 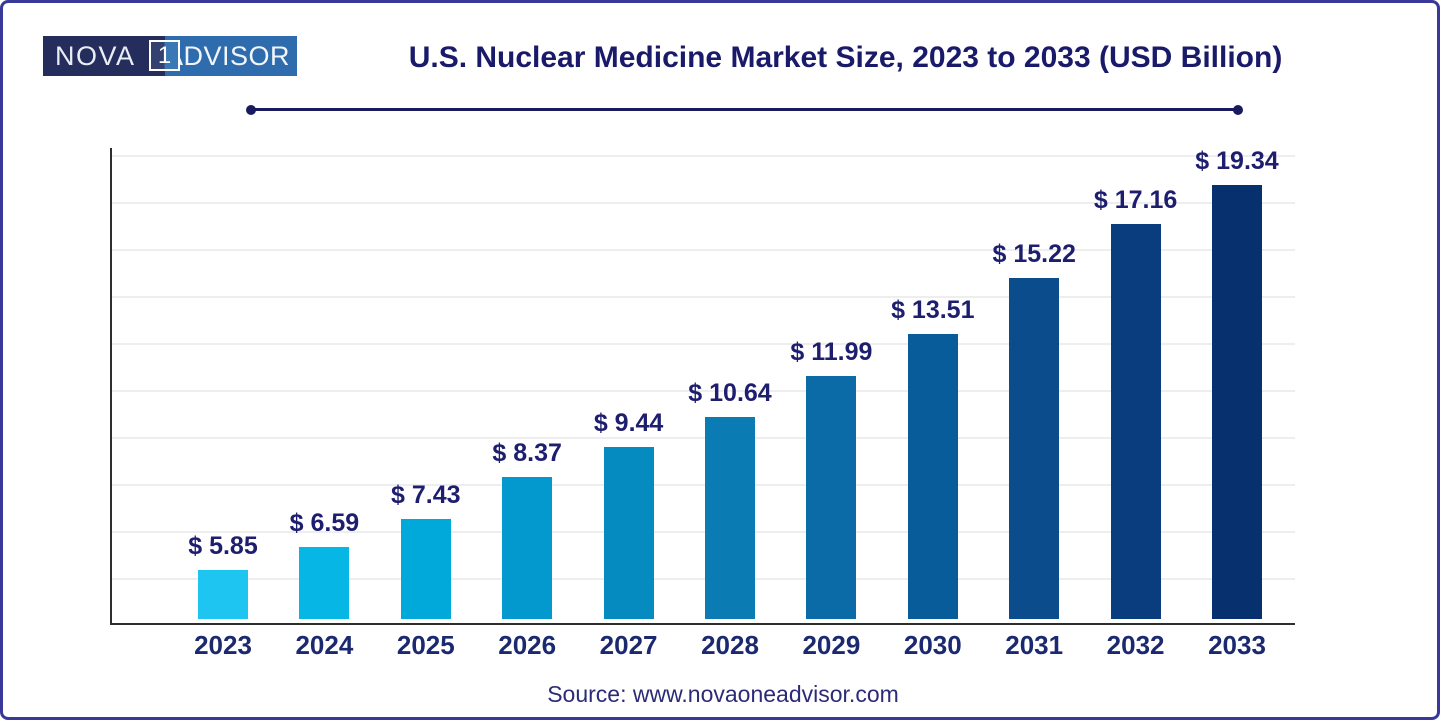 I want to click on bar-value-label: $ 17.16, so click(x=1135, y=200).